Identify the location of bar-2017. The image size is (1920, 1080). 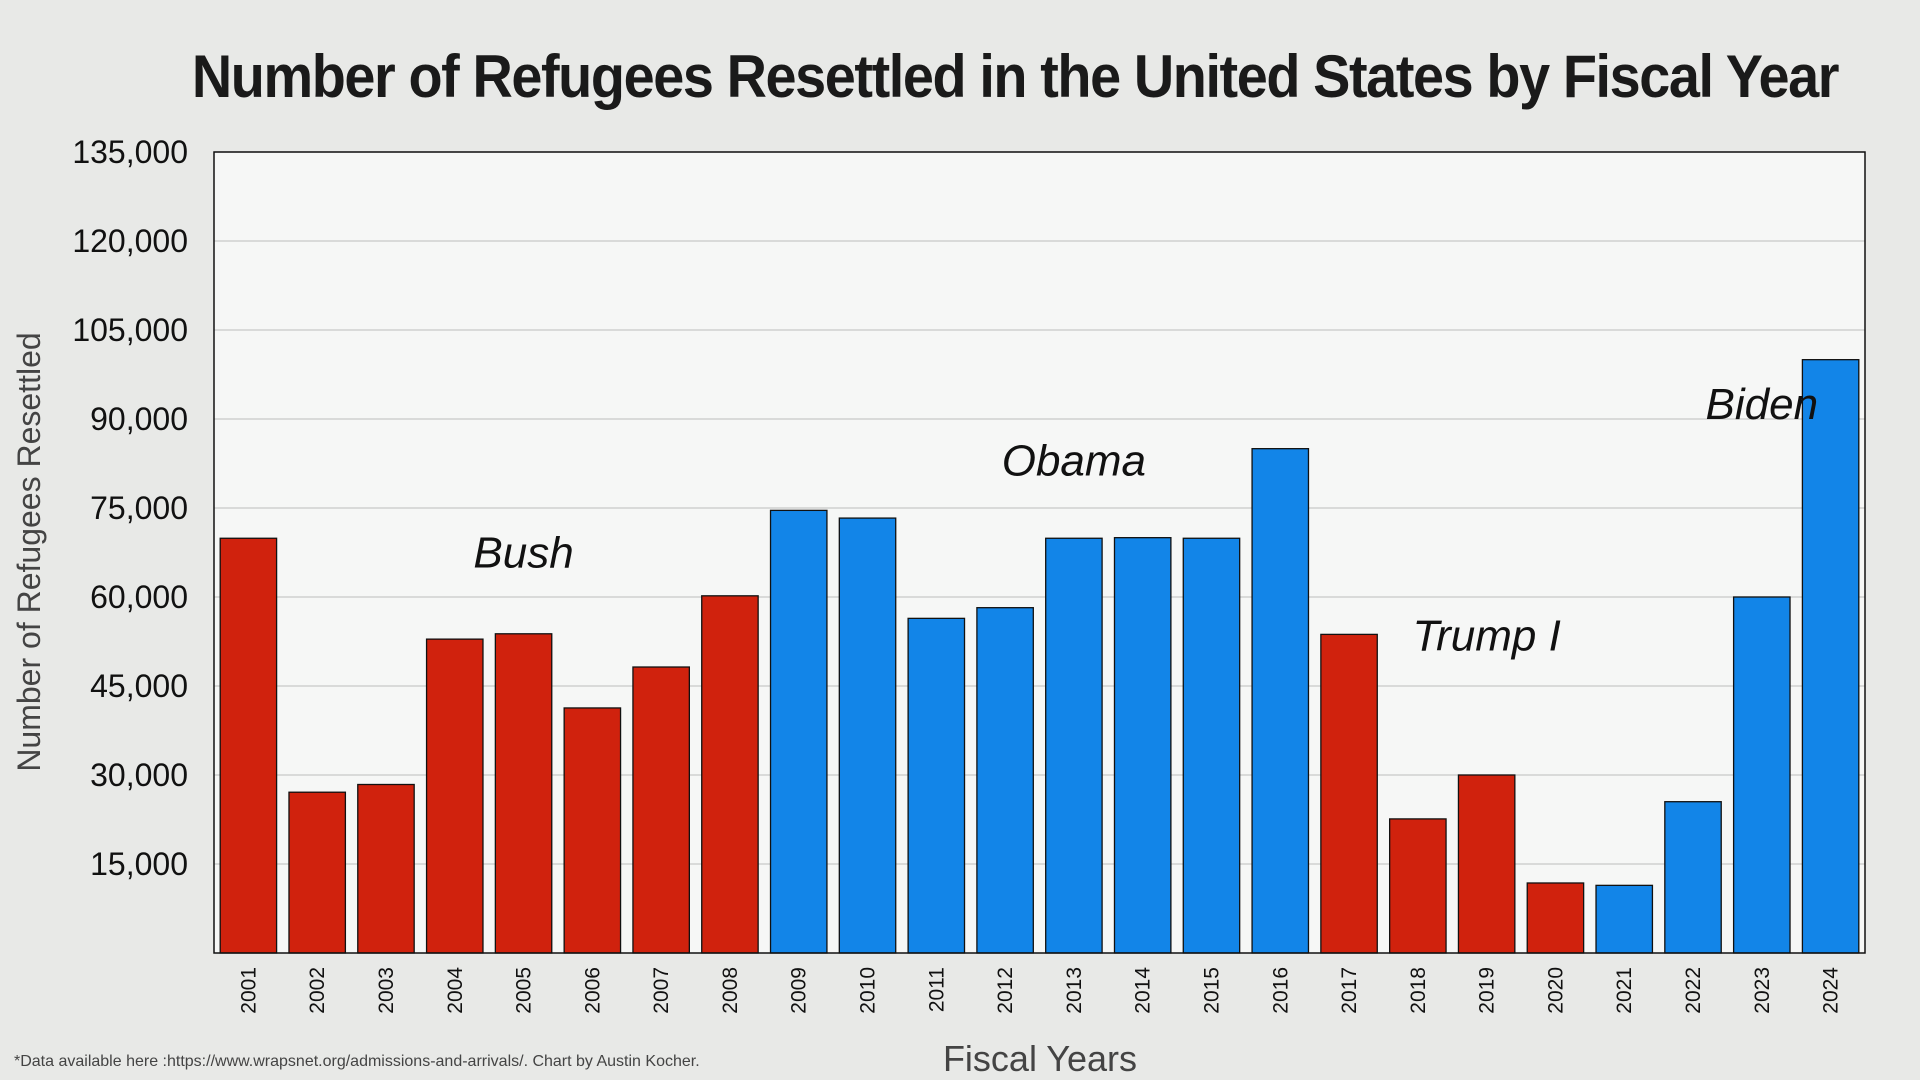
(1349, 793).